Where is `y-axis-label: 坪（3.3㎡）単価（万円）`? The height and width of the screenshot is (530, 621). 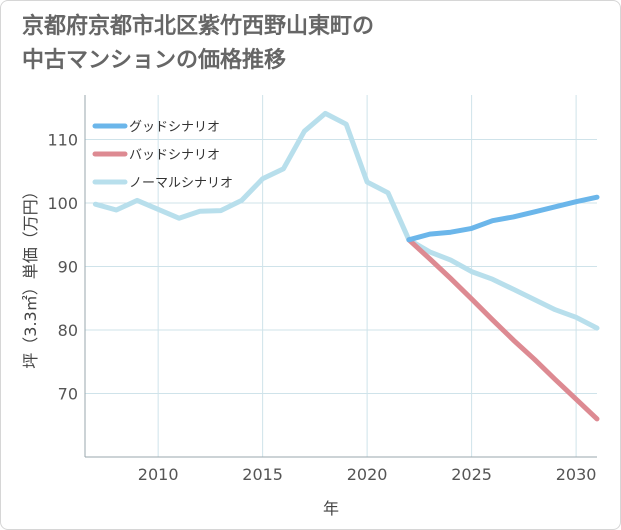 y-axis-label: 坪（3.3㎡）単価（万円） is located at coordinates (30, 275).